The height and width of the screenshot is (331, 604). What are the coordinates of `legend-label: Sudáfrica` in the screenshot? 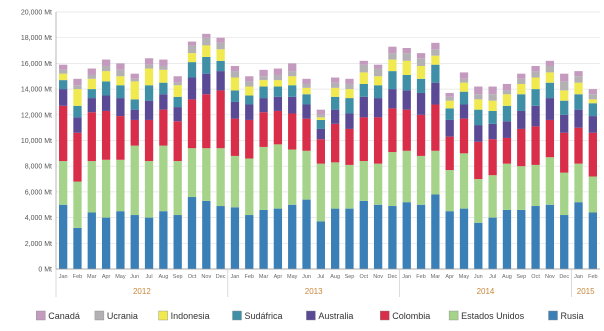 It's located at (264, 316).